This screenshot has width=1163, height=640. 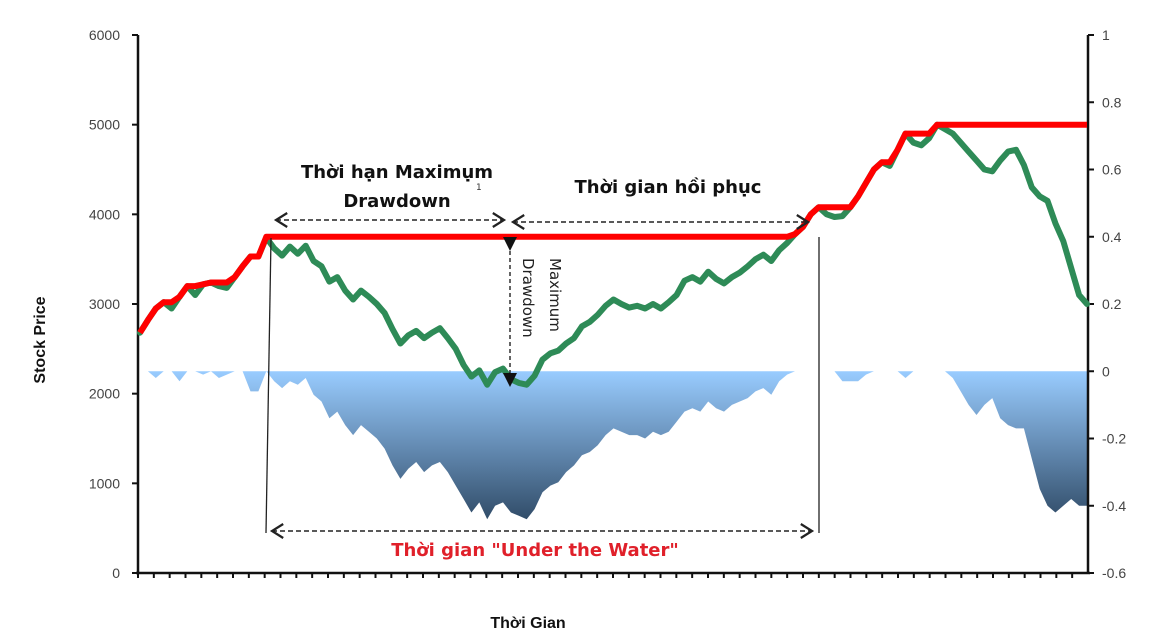 What do you see at coordinates (104, 394) in the screenshot?
I see `left-tick-label: 2000` at bounding box center [104, 394].